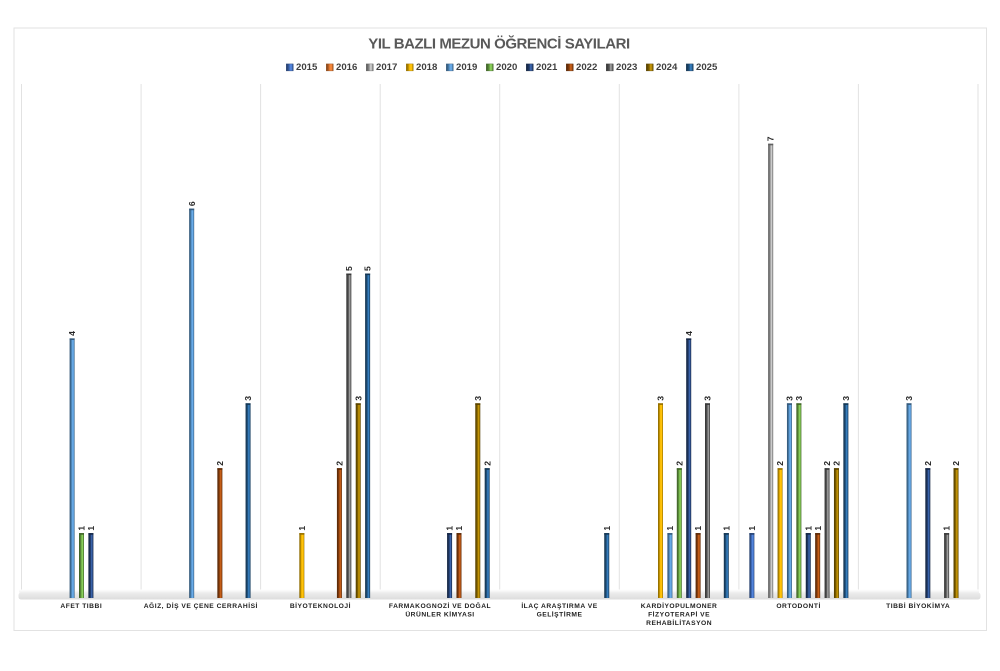 The height and width of the screenshot is (671, 1000). What do you see at coordinates (679, 622) in the screenshot?
I see `svg-text: REHABİLİTASYON` at bounding box center [679, 622].